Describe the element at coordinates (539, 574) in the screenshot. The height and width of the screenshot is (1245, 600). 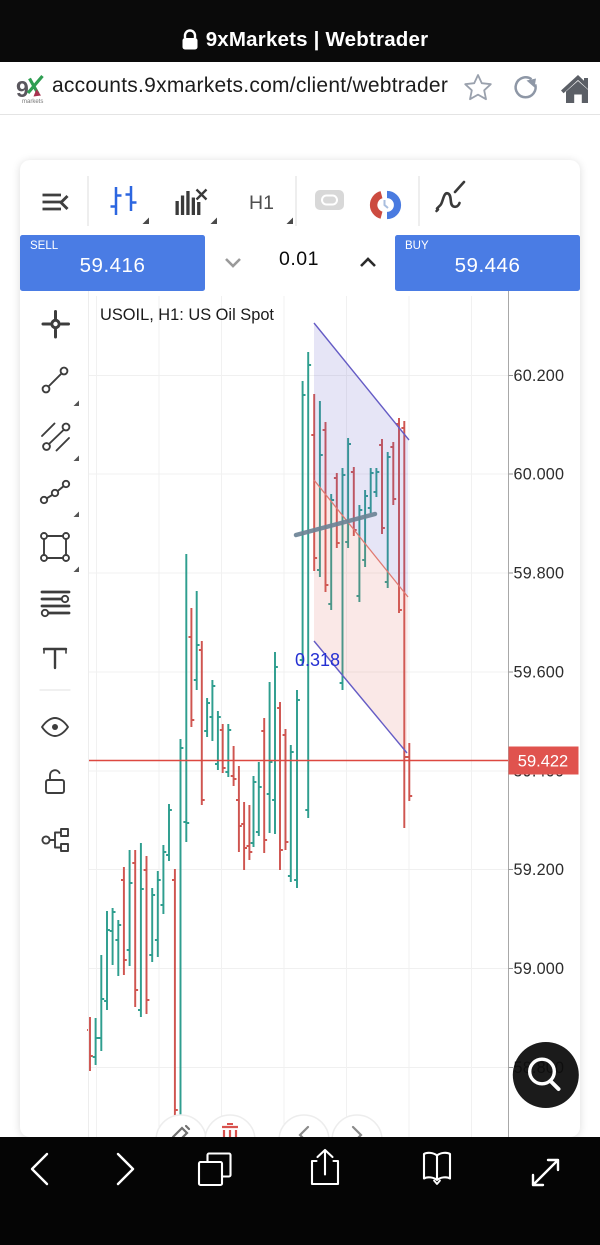
I see `svg-text: 59.800` at that location.